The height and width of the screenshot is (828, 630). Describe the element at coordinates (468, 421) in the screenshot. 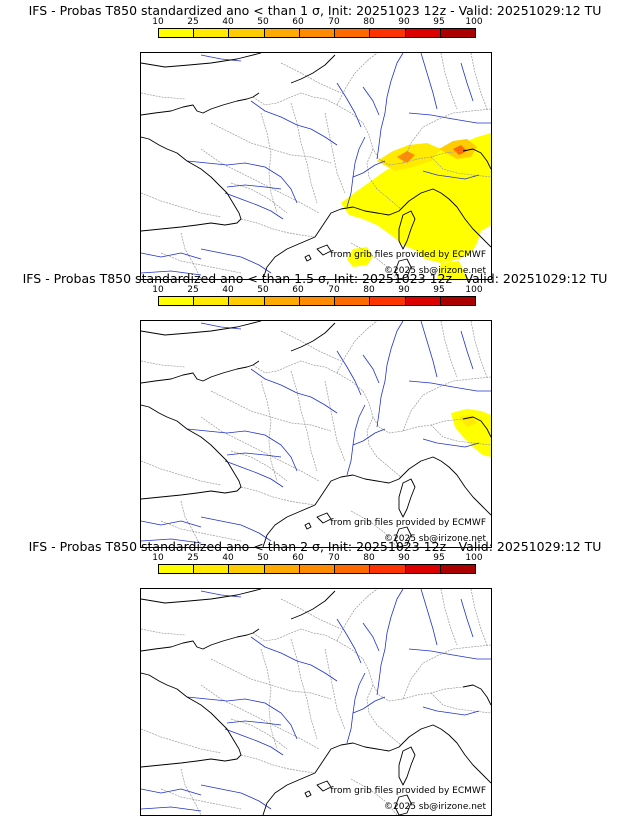

I see `anomaly-region-amber` at that location.